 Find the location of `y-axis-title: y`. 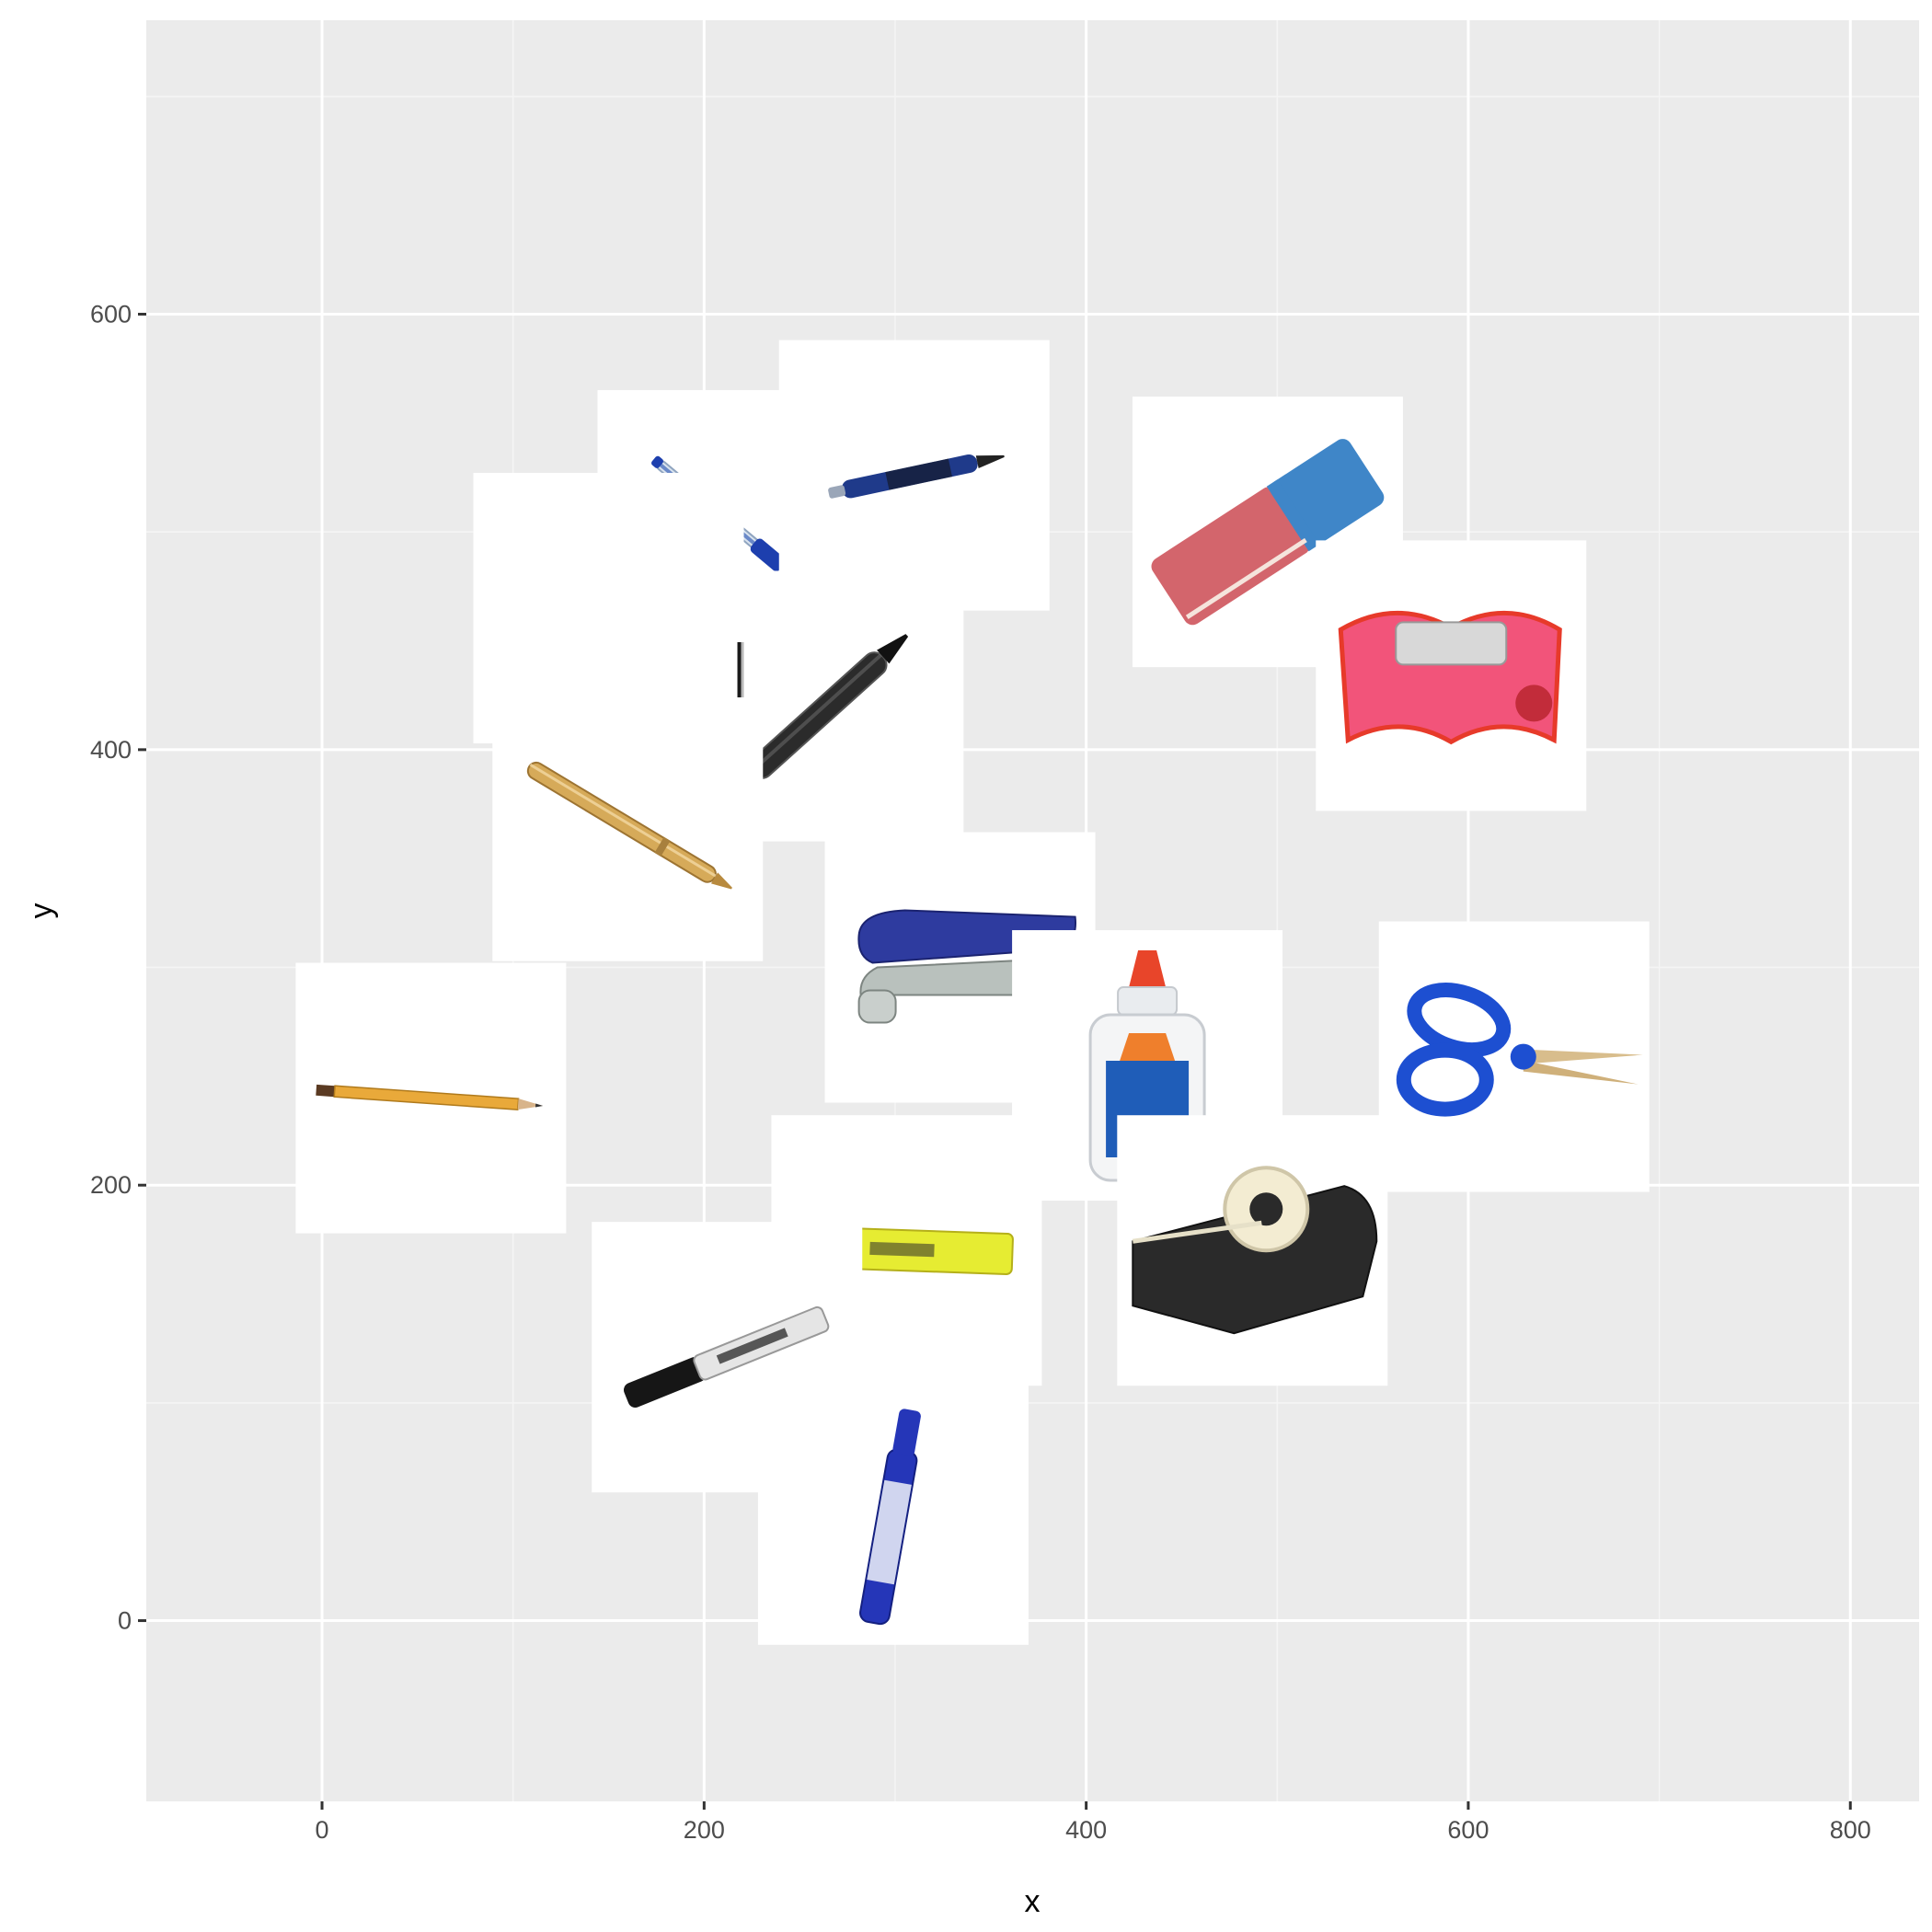

y-axis-title: y is located at coordinates (41, 911).